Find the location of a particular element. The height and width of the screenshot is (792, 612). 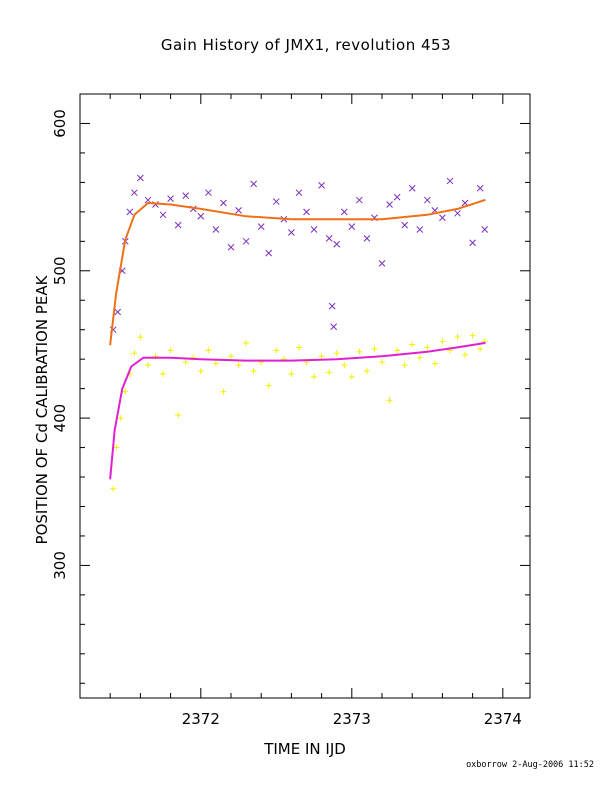

x-tick-label: 2372 is located at coordinates (201, 719).